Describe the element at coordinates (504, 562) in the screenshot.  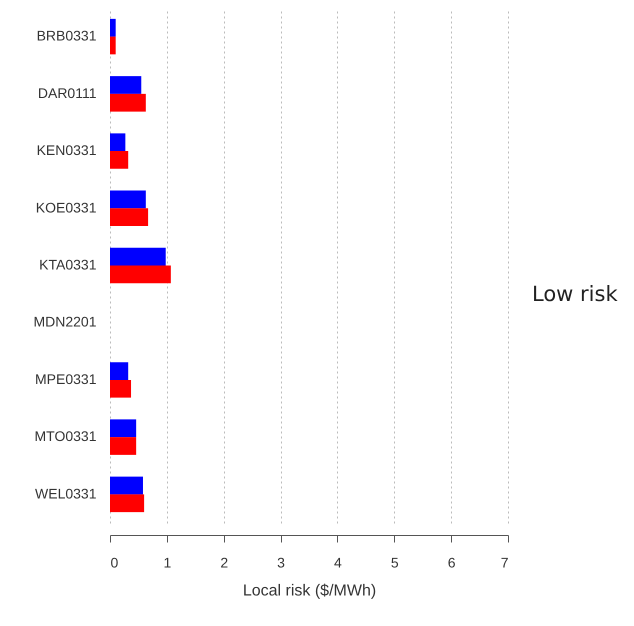
I see `x-tick-label: 7` at that location.